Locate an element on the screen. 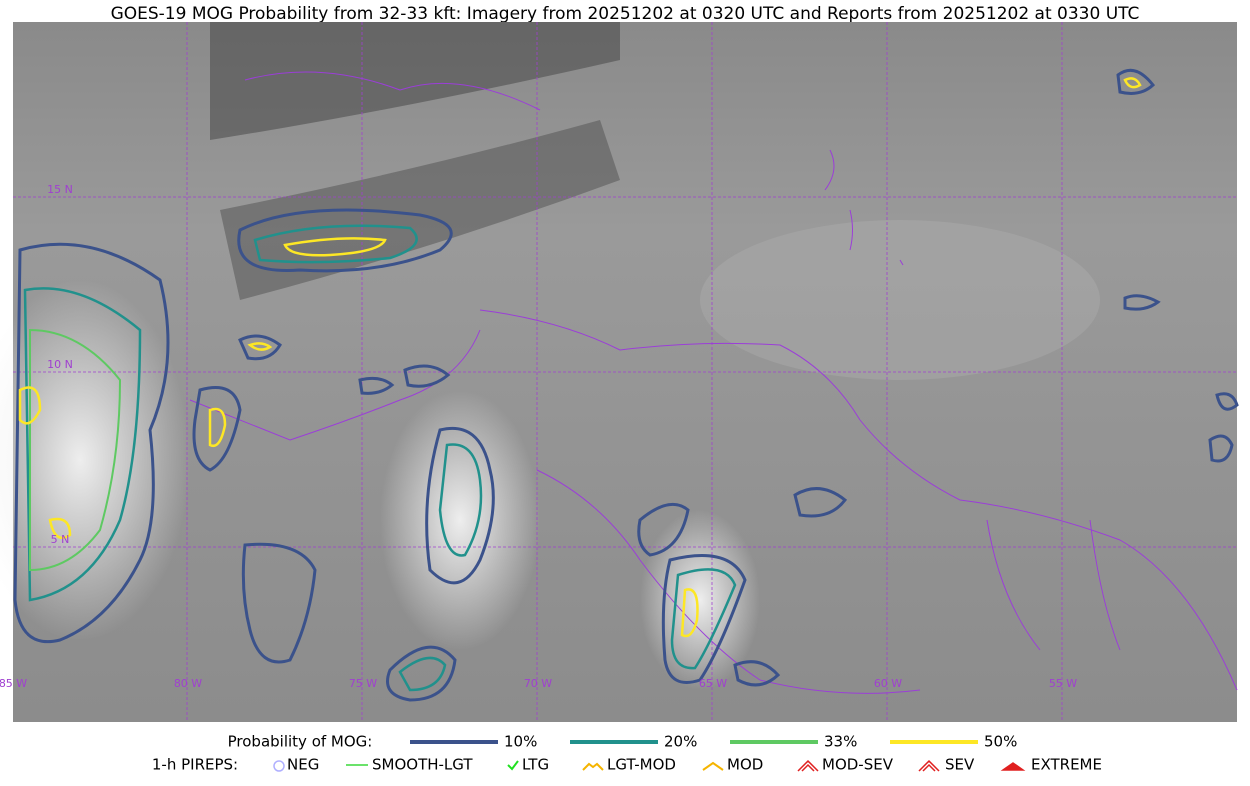 This screenshot has height=786, width=1250. latitude-labels: 15 N 10 N 5 N is located at coordinates (60, 364).